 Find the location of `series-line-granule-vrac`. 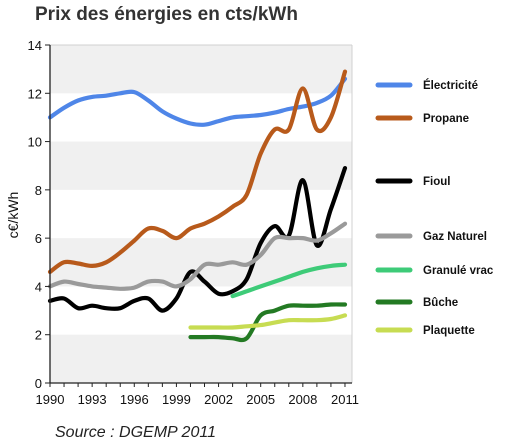

series-line-granule-vrac is located at coordinates (289, 280).